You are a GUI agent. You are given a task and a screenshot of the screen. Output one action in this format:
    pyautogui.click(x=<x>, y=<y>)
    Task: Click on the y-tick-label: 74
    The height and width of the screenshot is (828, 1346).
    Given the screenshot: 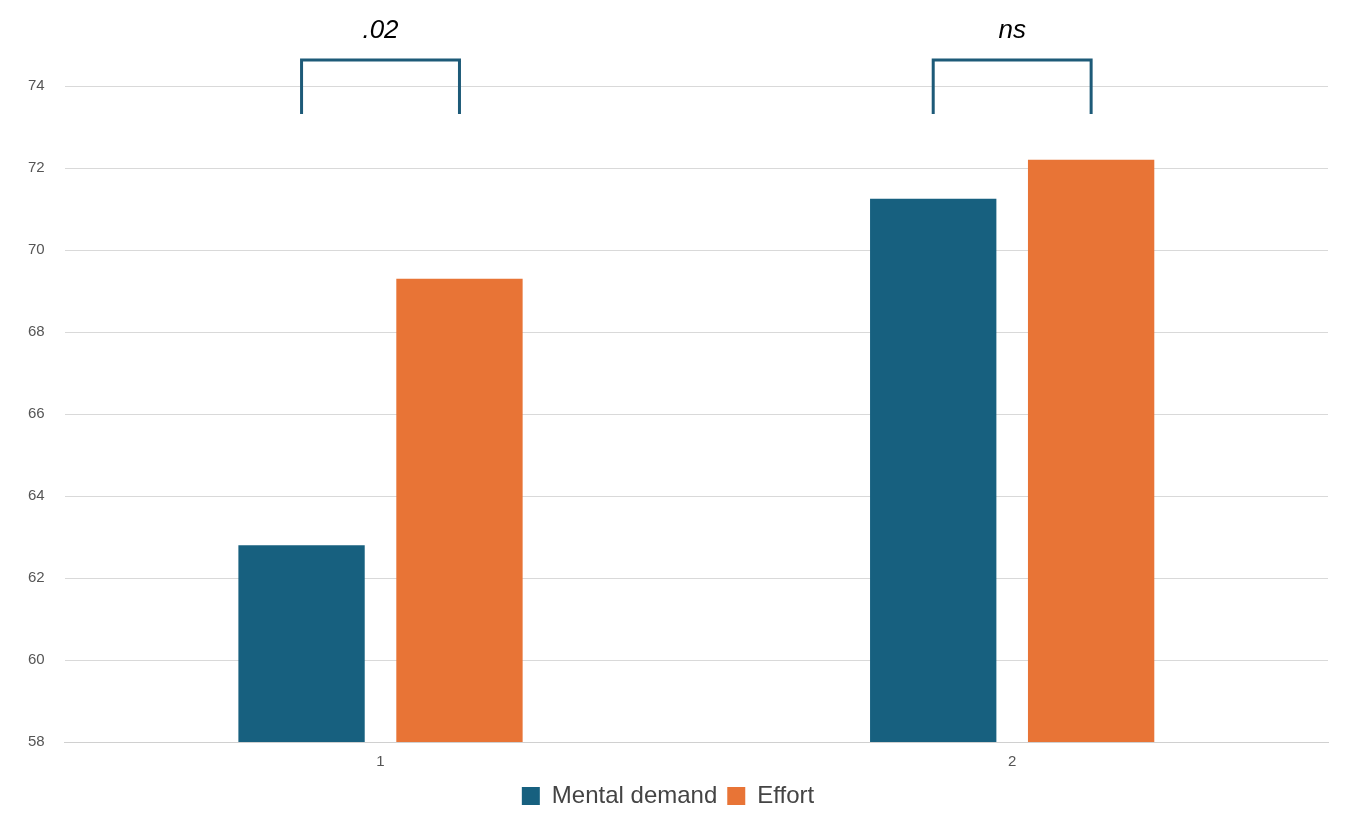 What is the action you would take?
    pyautogui.click(x=36, y=85)
    